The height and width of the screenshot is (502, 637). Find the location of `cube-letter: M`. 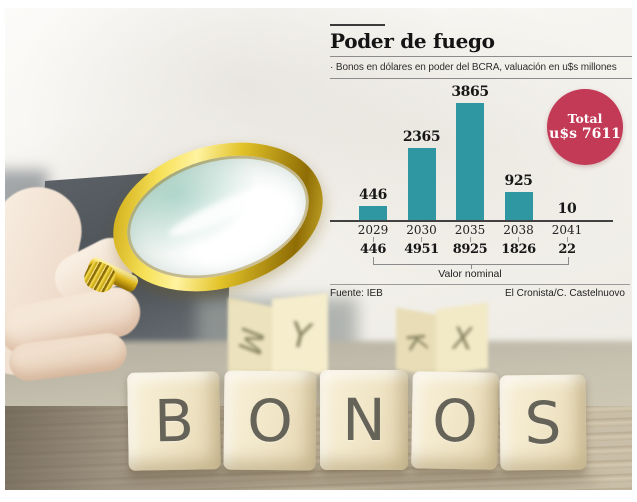

cube-letter: M is located at coordinates (250, 340).